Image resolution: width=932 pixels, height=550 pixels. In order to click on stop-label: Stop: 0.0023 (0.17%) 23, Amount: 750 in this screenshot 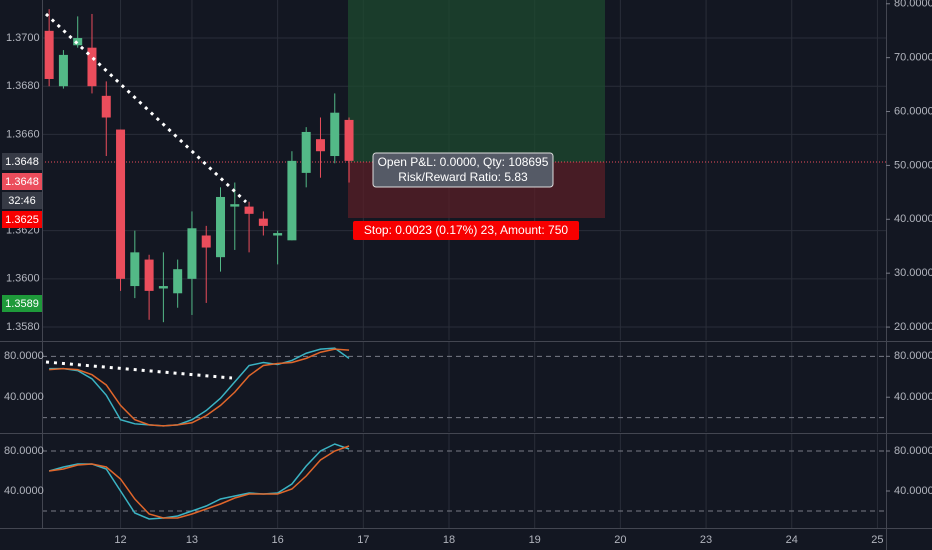, I will do `click(466, 230)`.